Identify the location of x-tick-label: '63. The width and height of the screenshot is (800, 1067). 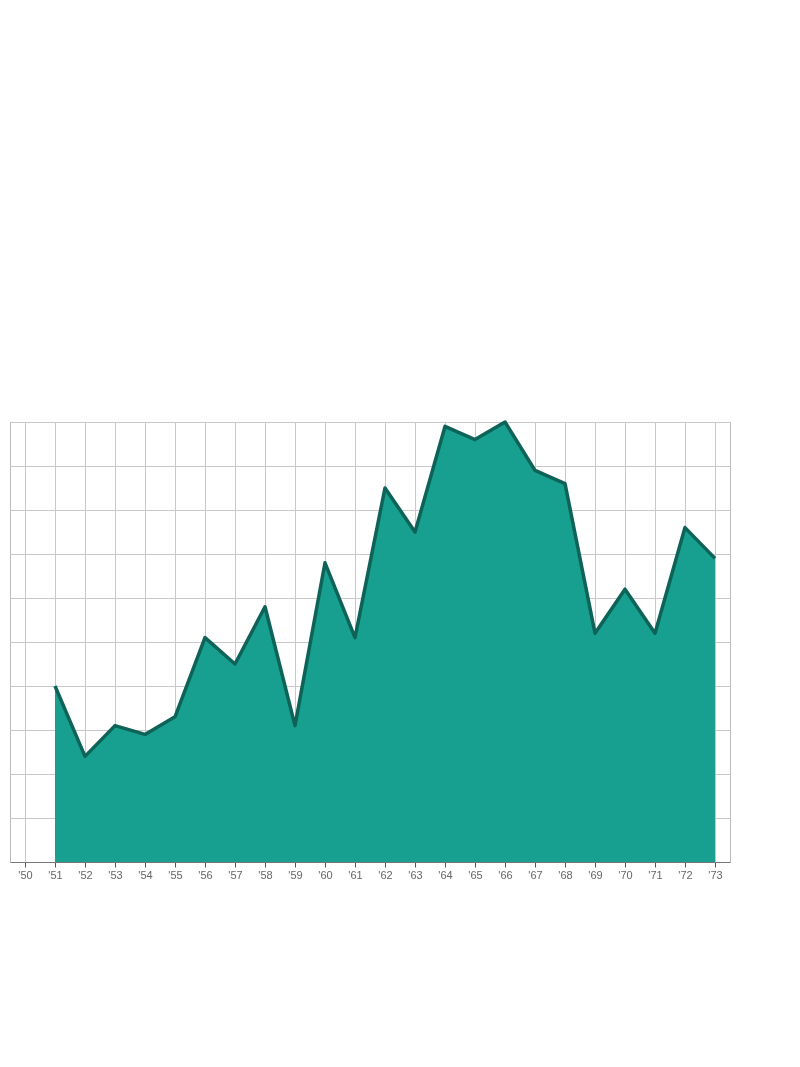
(415, 874).